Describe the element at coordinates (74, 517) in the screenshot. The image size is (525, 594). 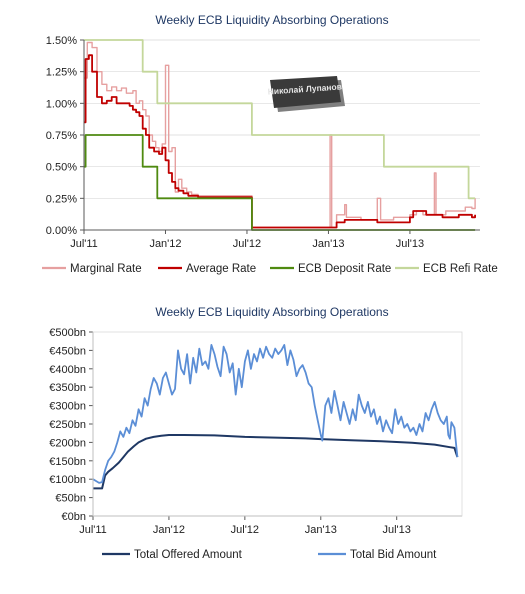
I see `y-tick-label: €0bn` at that location.